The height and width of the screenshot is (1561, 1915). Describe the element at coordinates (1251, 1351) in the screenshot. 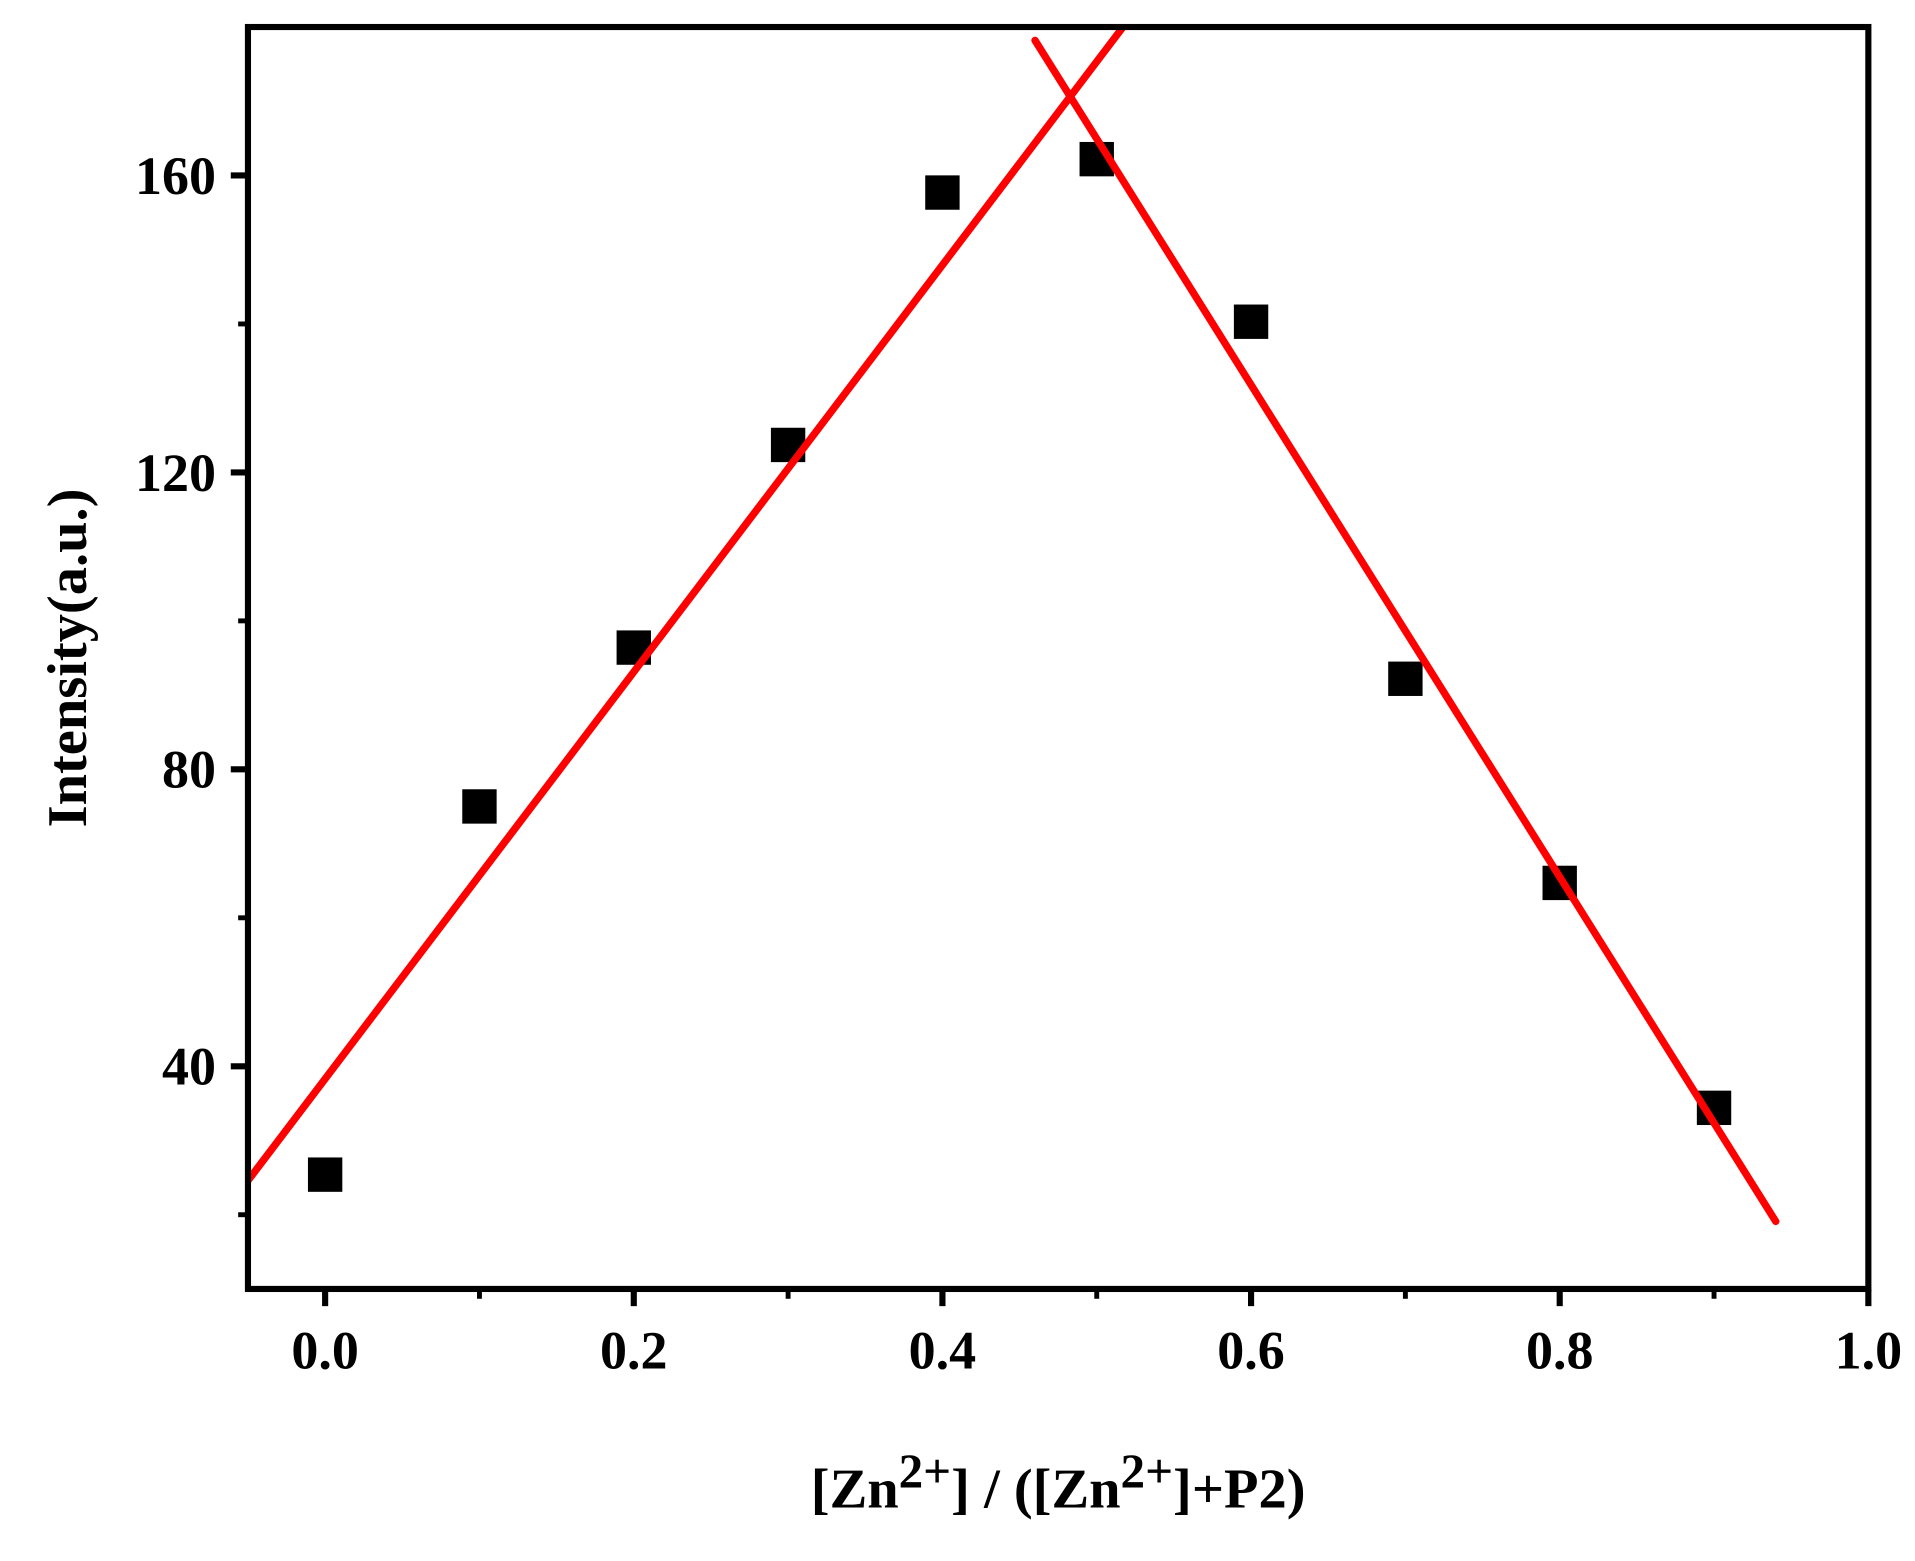

I see `x-tick-label: 0.6` at that location.